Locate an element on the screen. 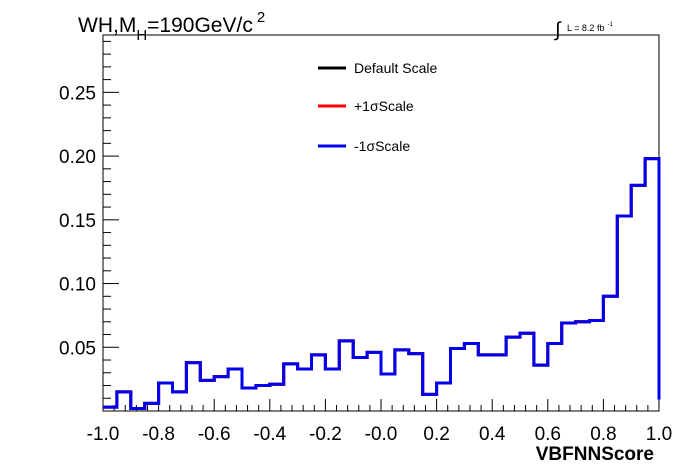  legend-label: -1σScale is located at coordinates (382, 146).